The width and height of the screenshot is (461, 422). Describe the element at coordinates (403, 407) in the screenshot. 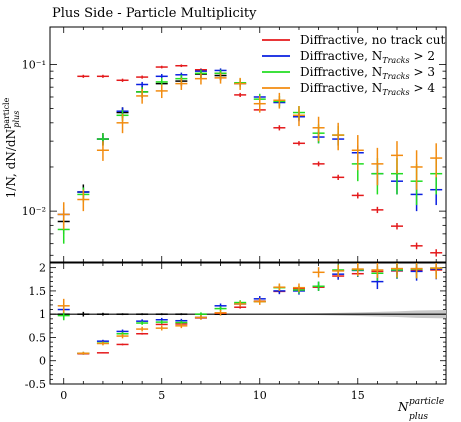

I see `x-axis-label-main: N` at that location.